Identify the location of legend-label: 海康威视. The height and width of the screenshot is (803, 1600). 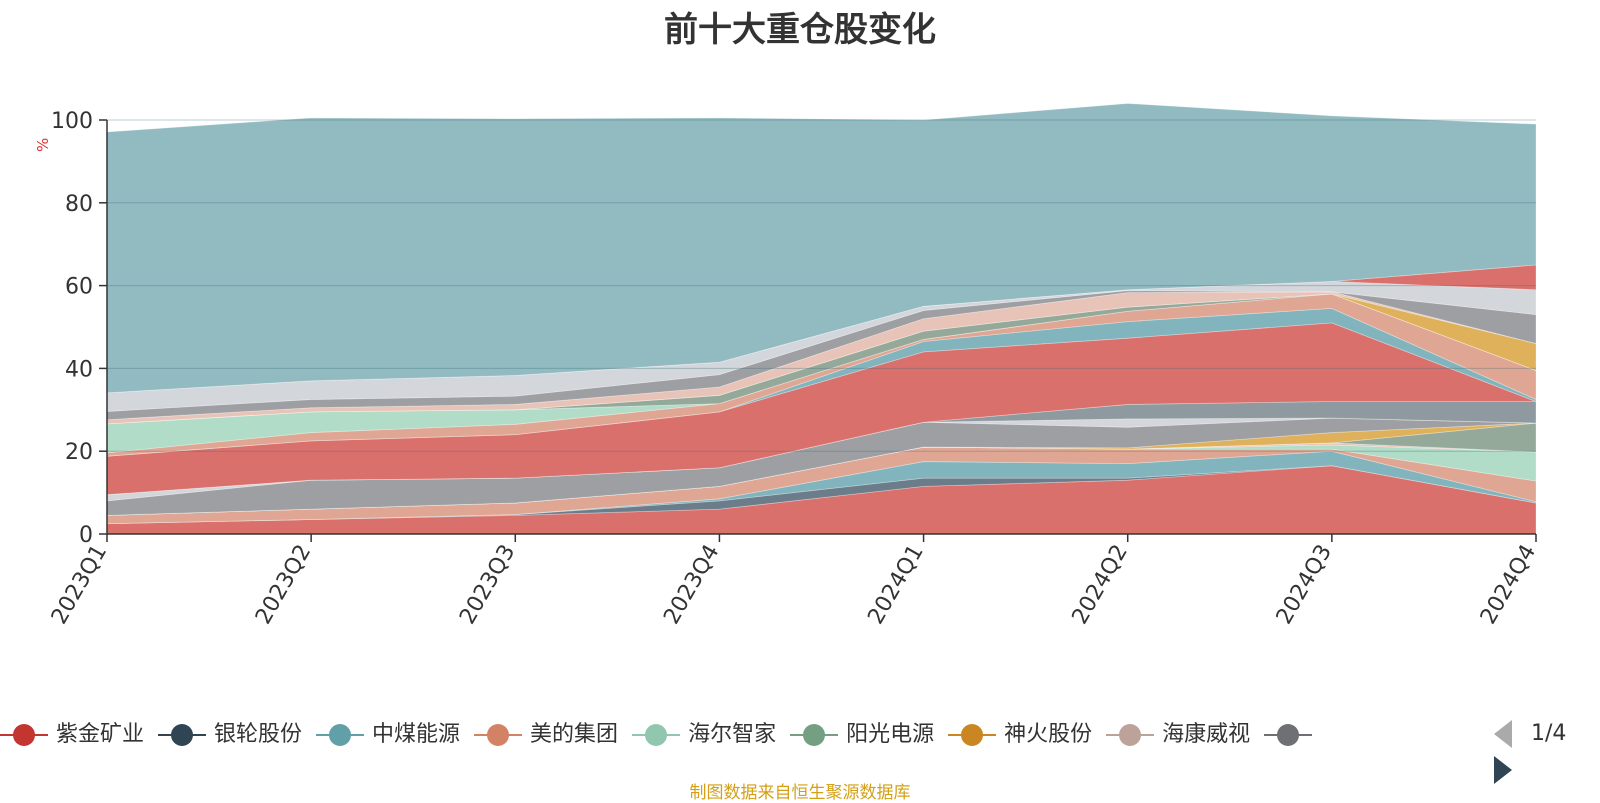
(1206, 734).